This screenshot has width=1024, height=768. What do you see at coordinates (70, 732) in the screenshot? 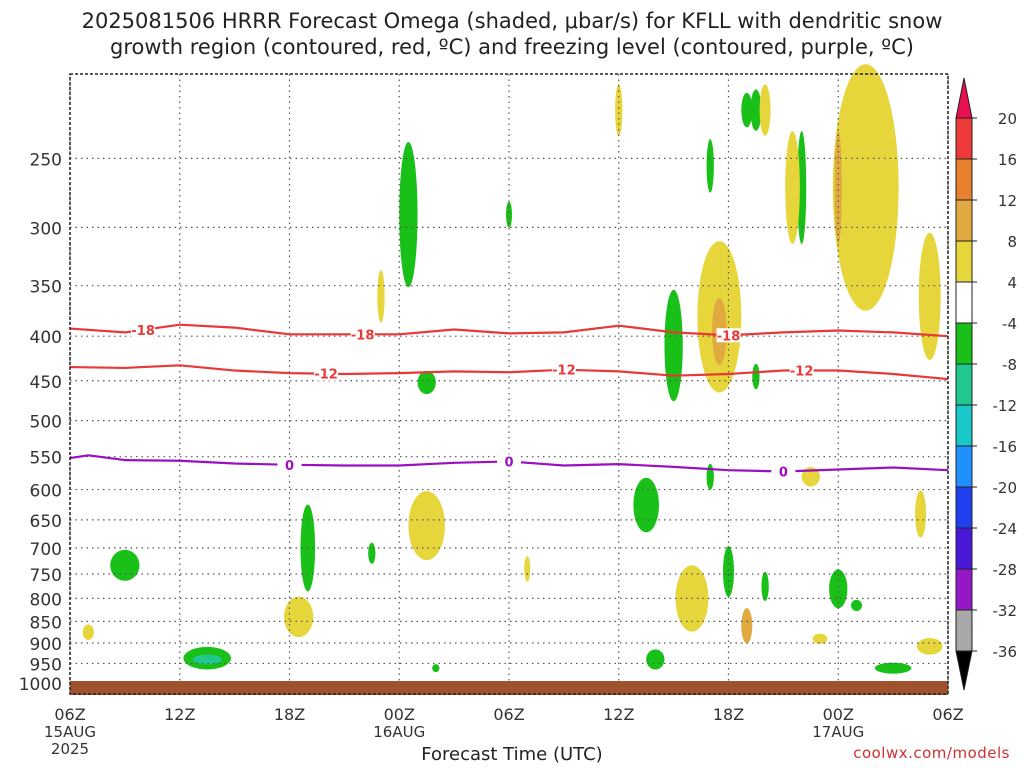
I see `x-tick-date: 15AUG` at bounding box center [70, 732].